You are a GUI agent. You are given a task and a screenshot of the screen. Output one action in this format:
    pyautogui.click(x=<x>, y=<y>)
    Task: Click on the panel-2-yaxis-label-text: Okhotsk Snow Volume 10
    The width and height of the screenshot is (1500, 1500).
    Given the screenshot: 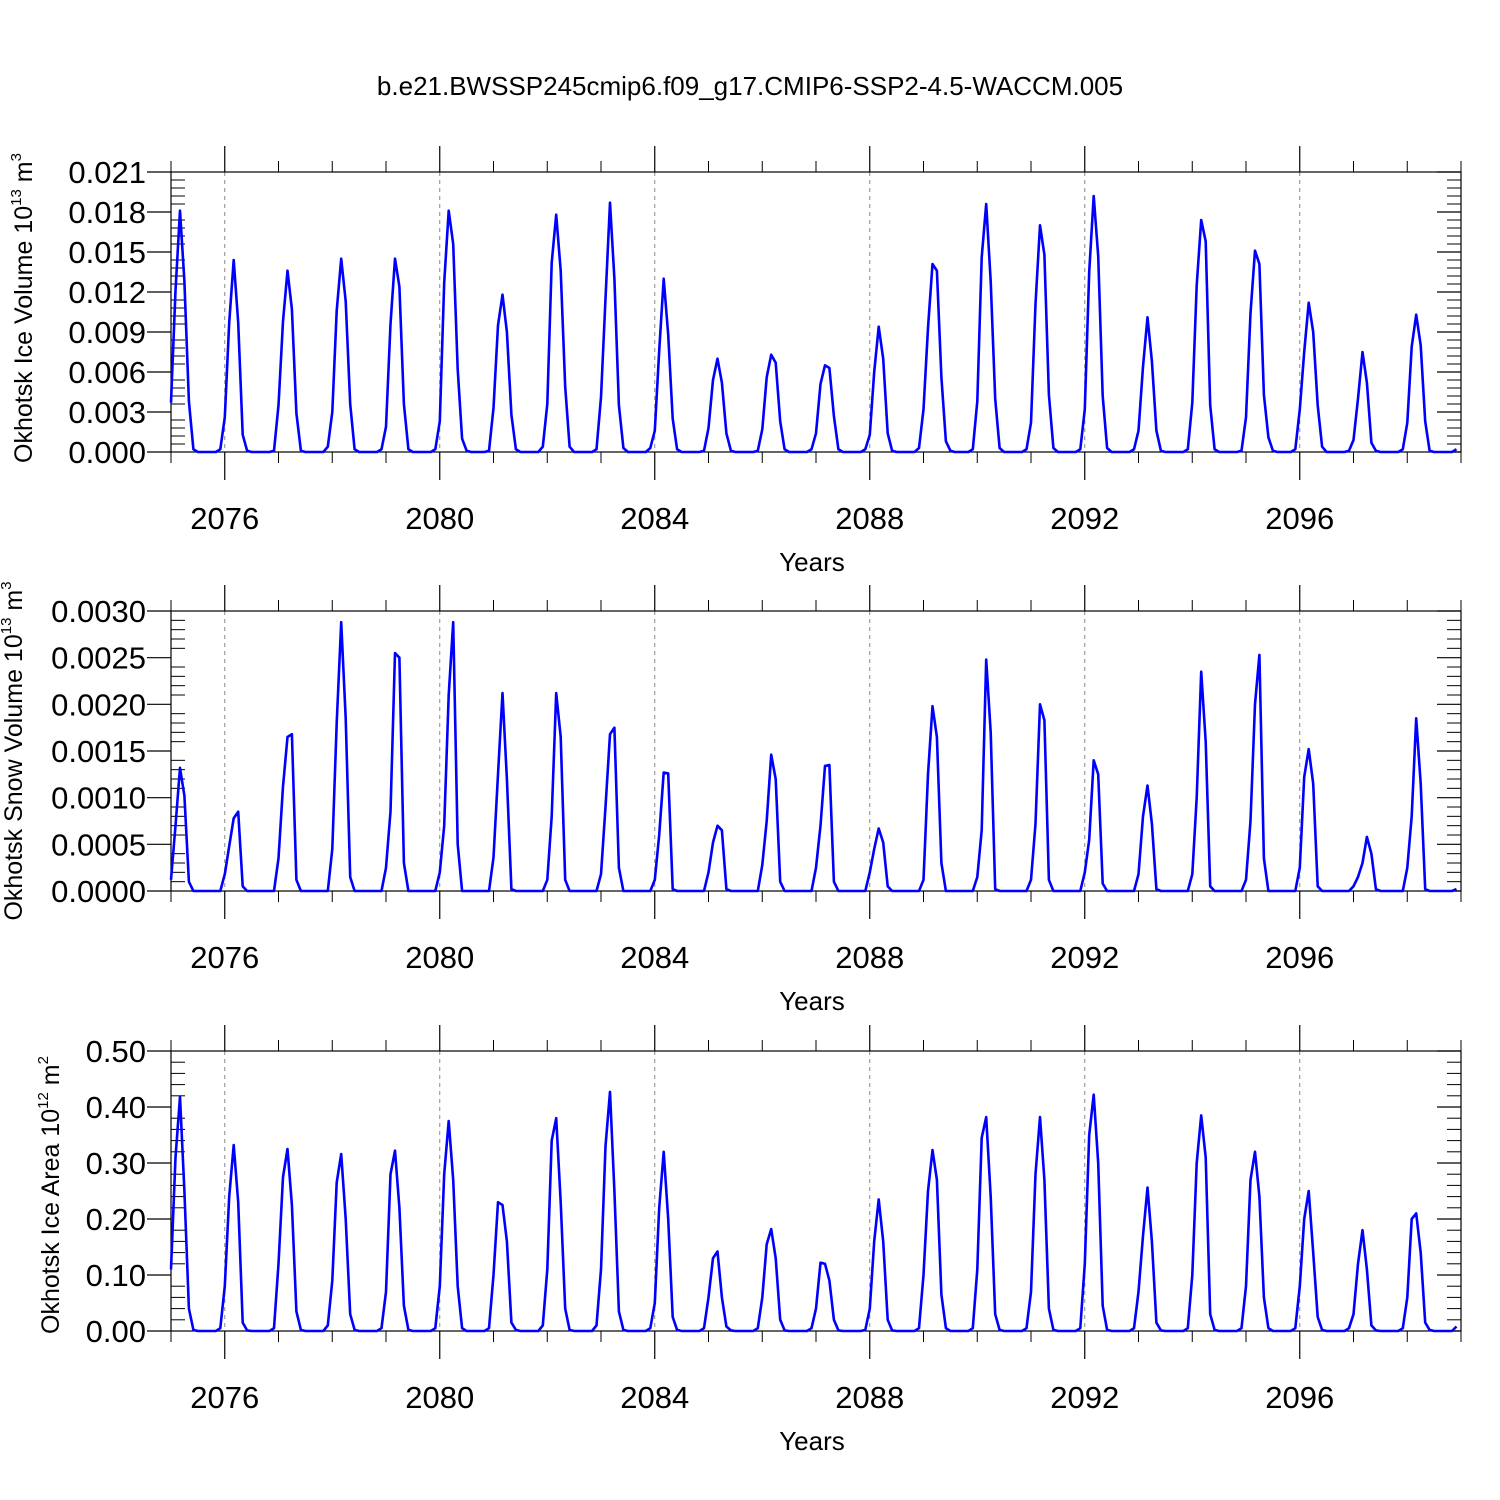 What is the action you would take?
    pyautogui.click(x=14, y=777)
    